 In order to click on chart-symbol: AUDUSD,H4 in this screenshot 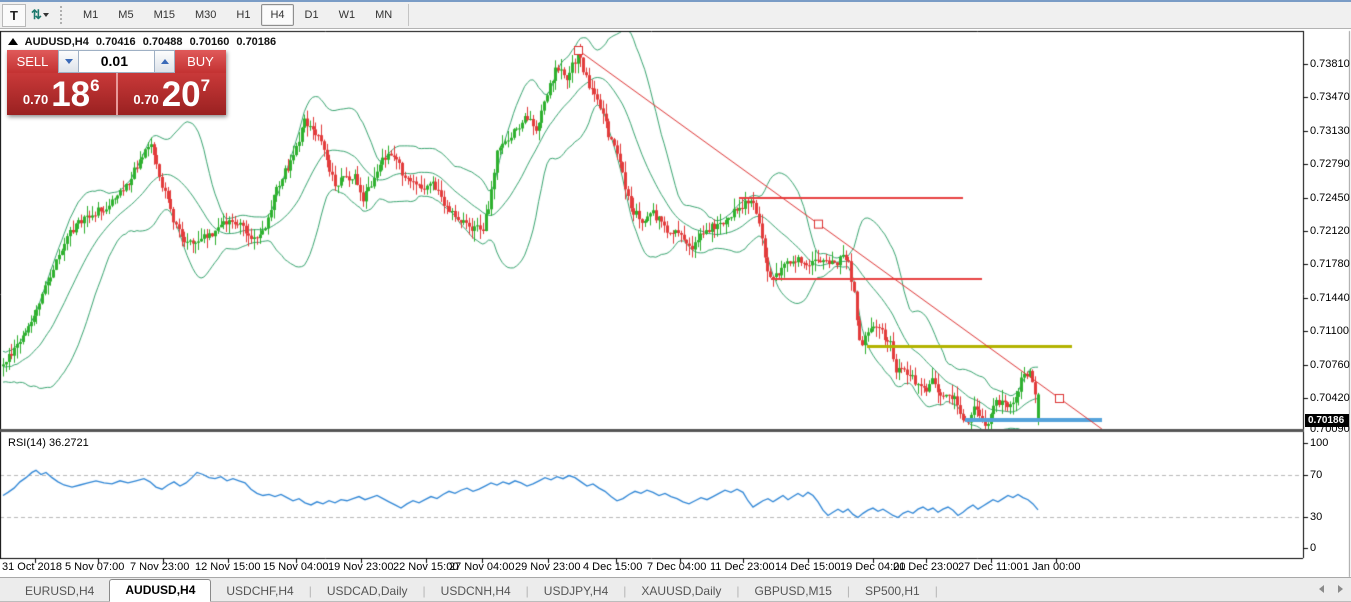, I will do `click(56, 42)`.